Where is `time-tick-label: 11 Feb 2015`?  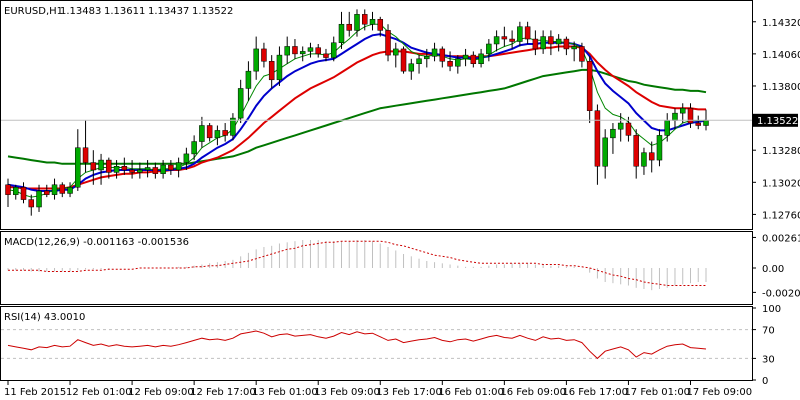 time-tick-label: 11 Feb 2015 is located at coordinates (35, 392).